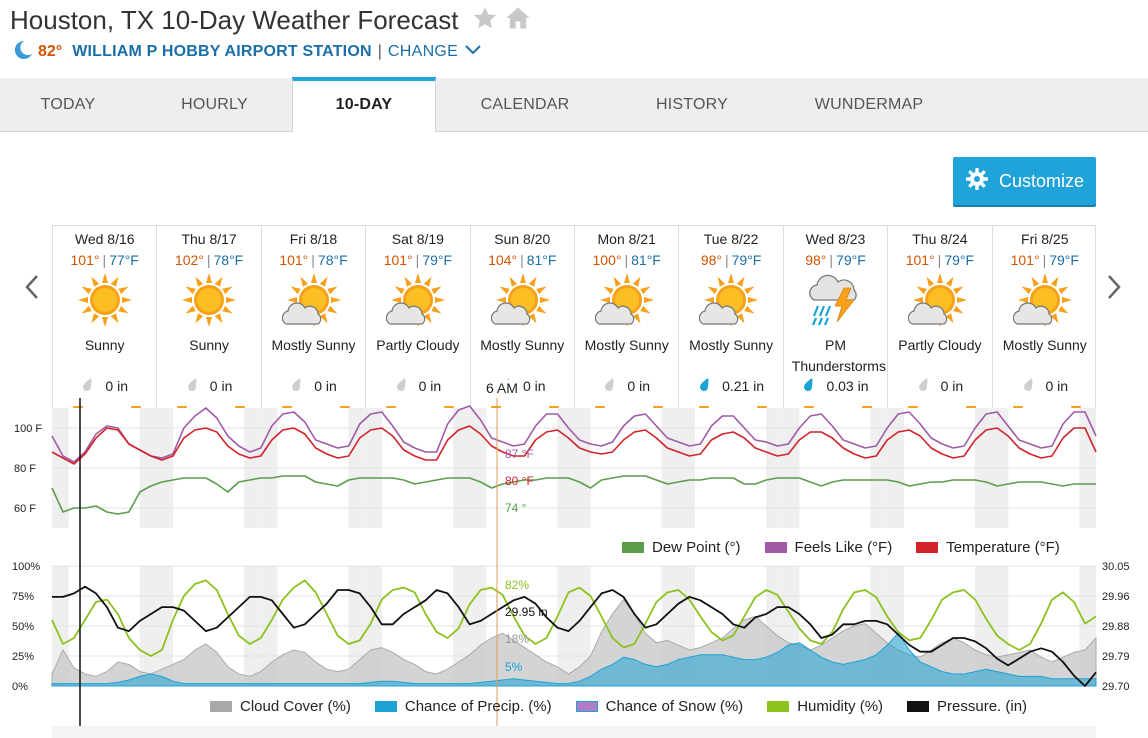 The image size is (1148, 738). I want to click on day-card: Mon 8/21 100° | 81°F Mostly Sunny 0 in, so click(627, 318).